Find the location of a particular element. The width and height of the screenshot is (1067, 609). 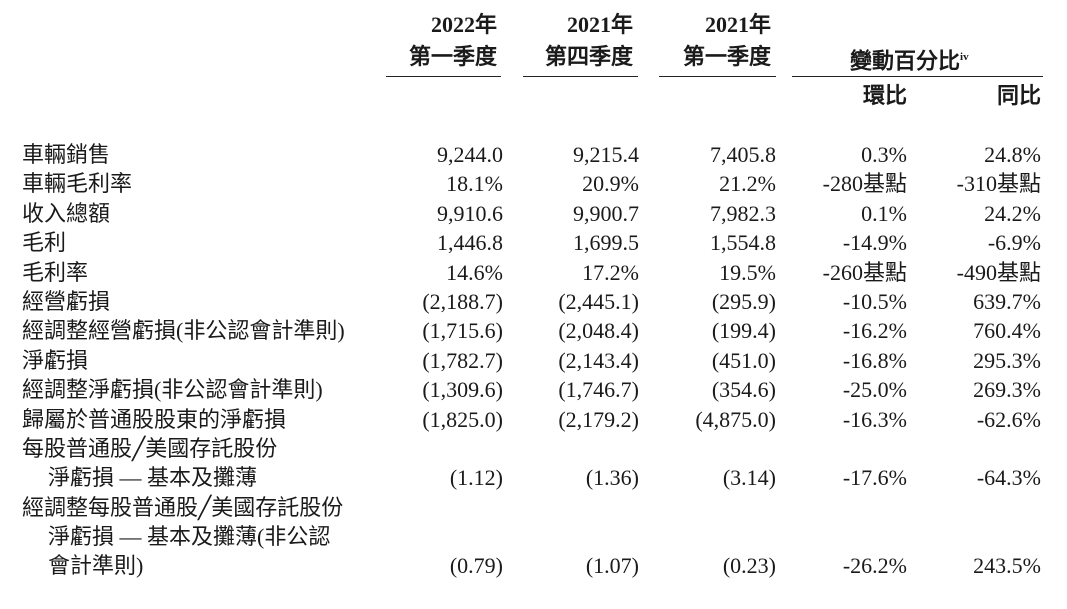

row-label: 歸屬於普通股股東的淨虧損 is located at coordinates (154, 419).